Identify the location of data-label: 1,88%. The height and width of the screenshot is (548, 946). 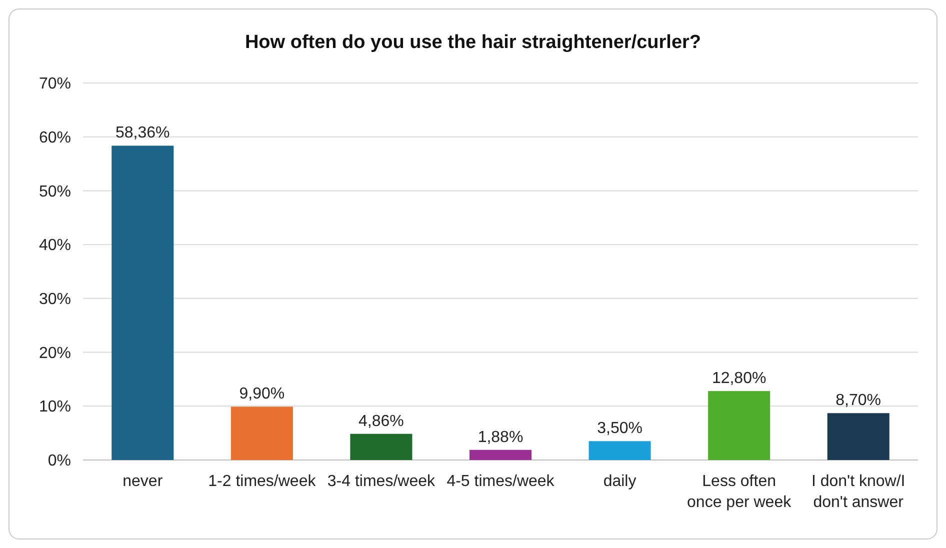
(501, 437).